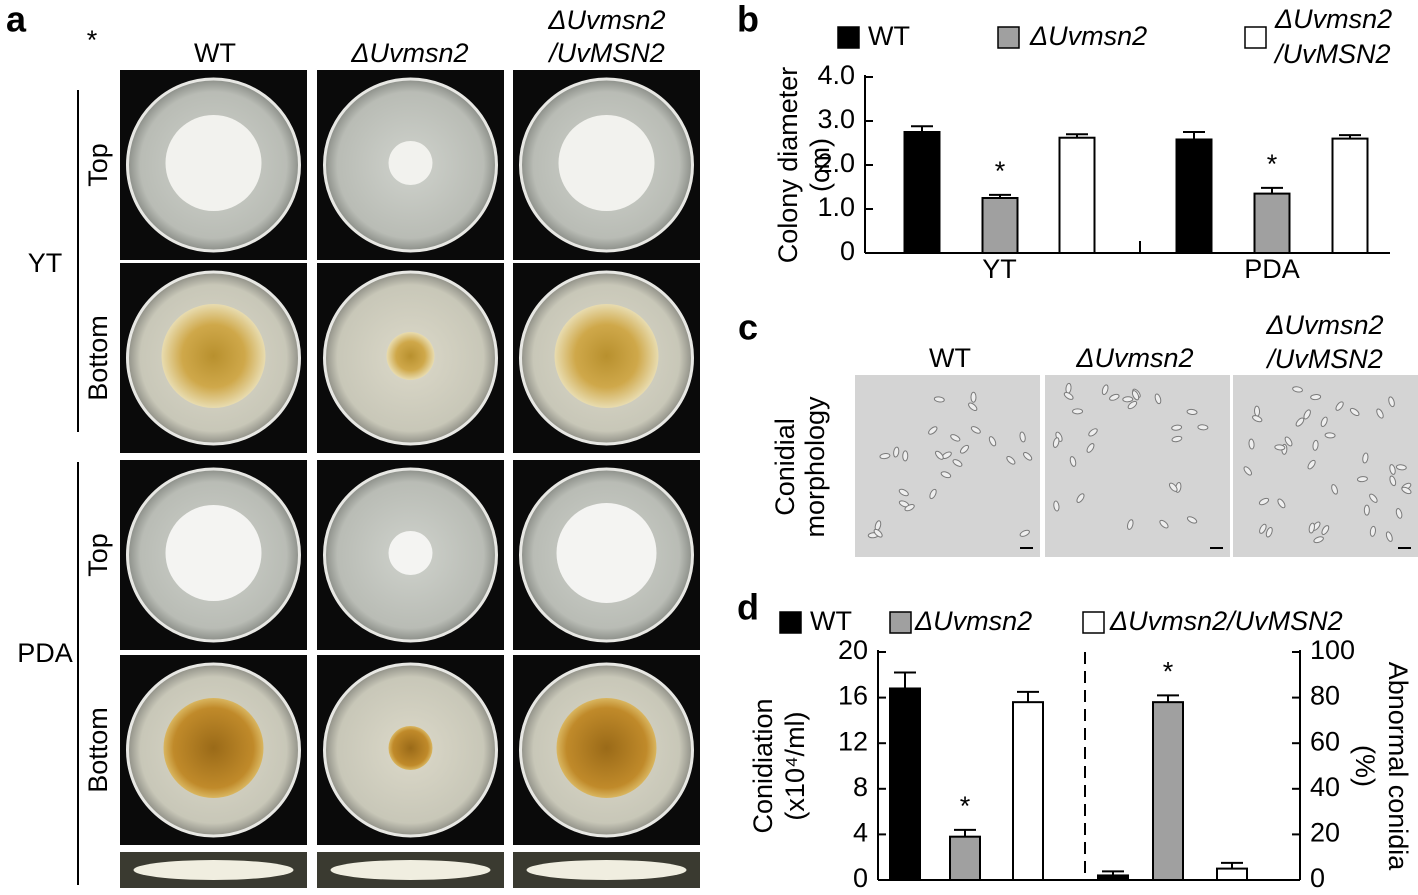 The width and height of the screenshot is (1418, 895). I want to click on y-tick-label: 16, so click(853, 696).